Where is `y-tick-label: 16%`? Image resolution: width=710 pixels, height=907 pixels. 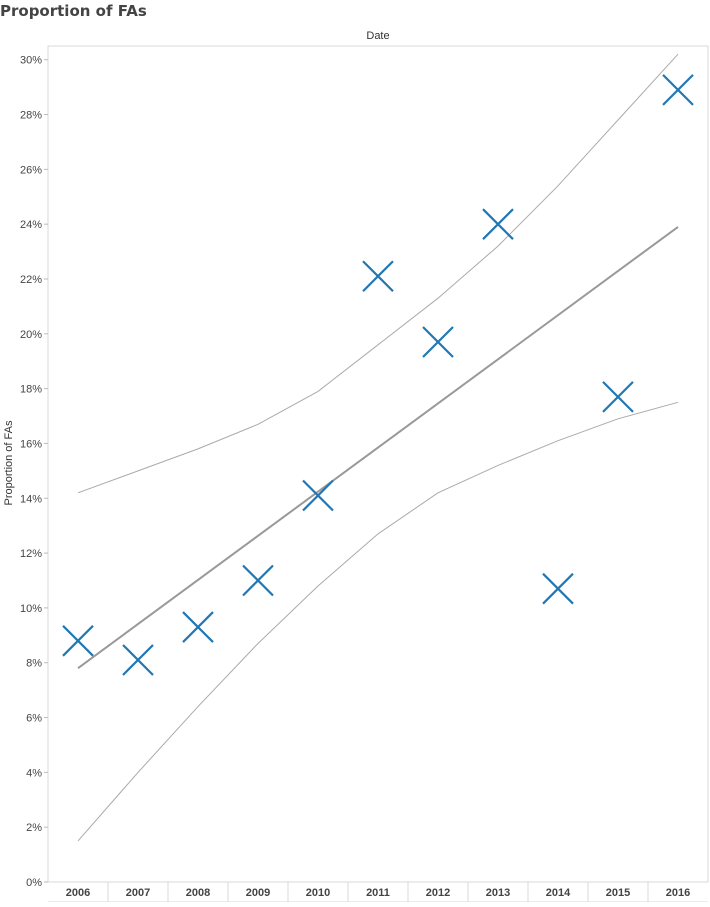 y-tick-label: 16% is located at coordinates (31, 444).